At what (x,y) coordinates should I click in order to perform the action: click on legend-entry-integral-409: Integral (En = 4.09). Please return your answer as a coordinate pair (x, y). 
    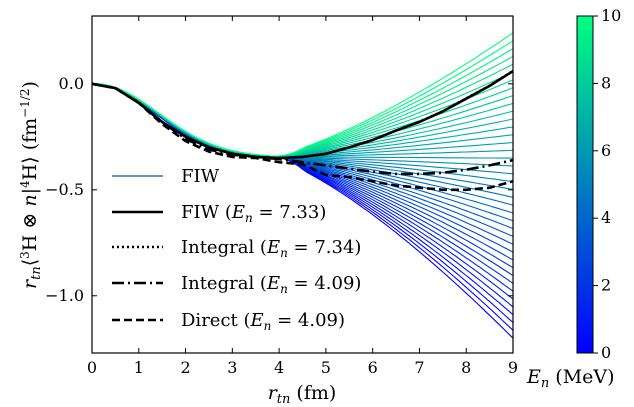
    Looking at the image, I should click on (236, 284).